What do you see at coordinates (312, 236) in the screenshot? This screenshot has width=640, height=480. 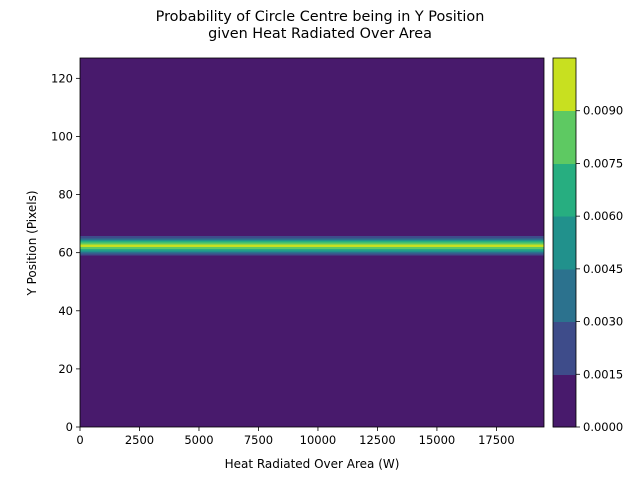 I see `heatmap-band-cell` at bounding box center [312, 236].